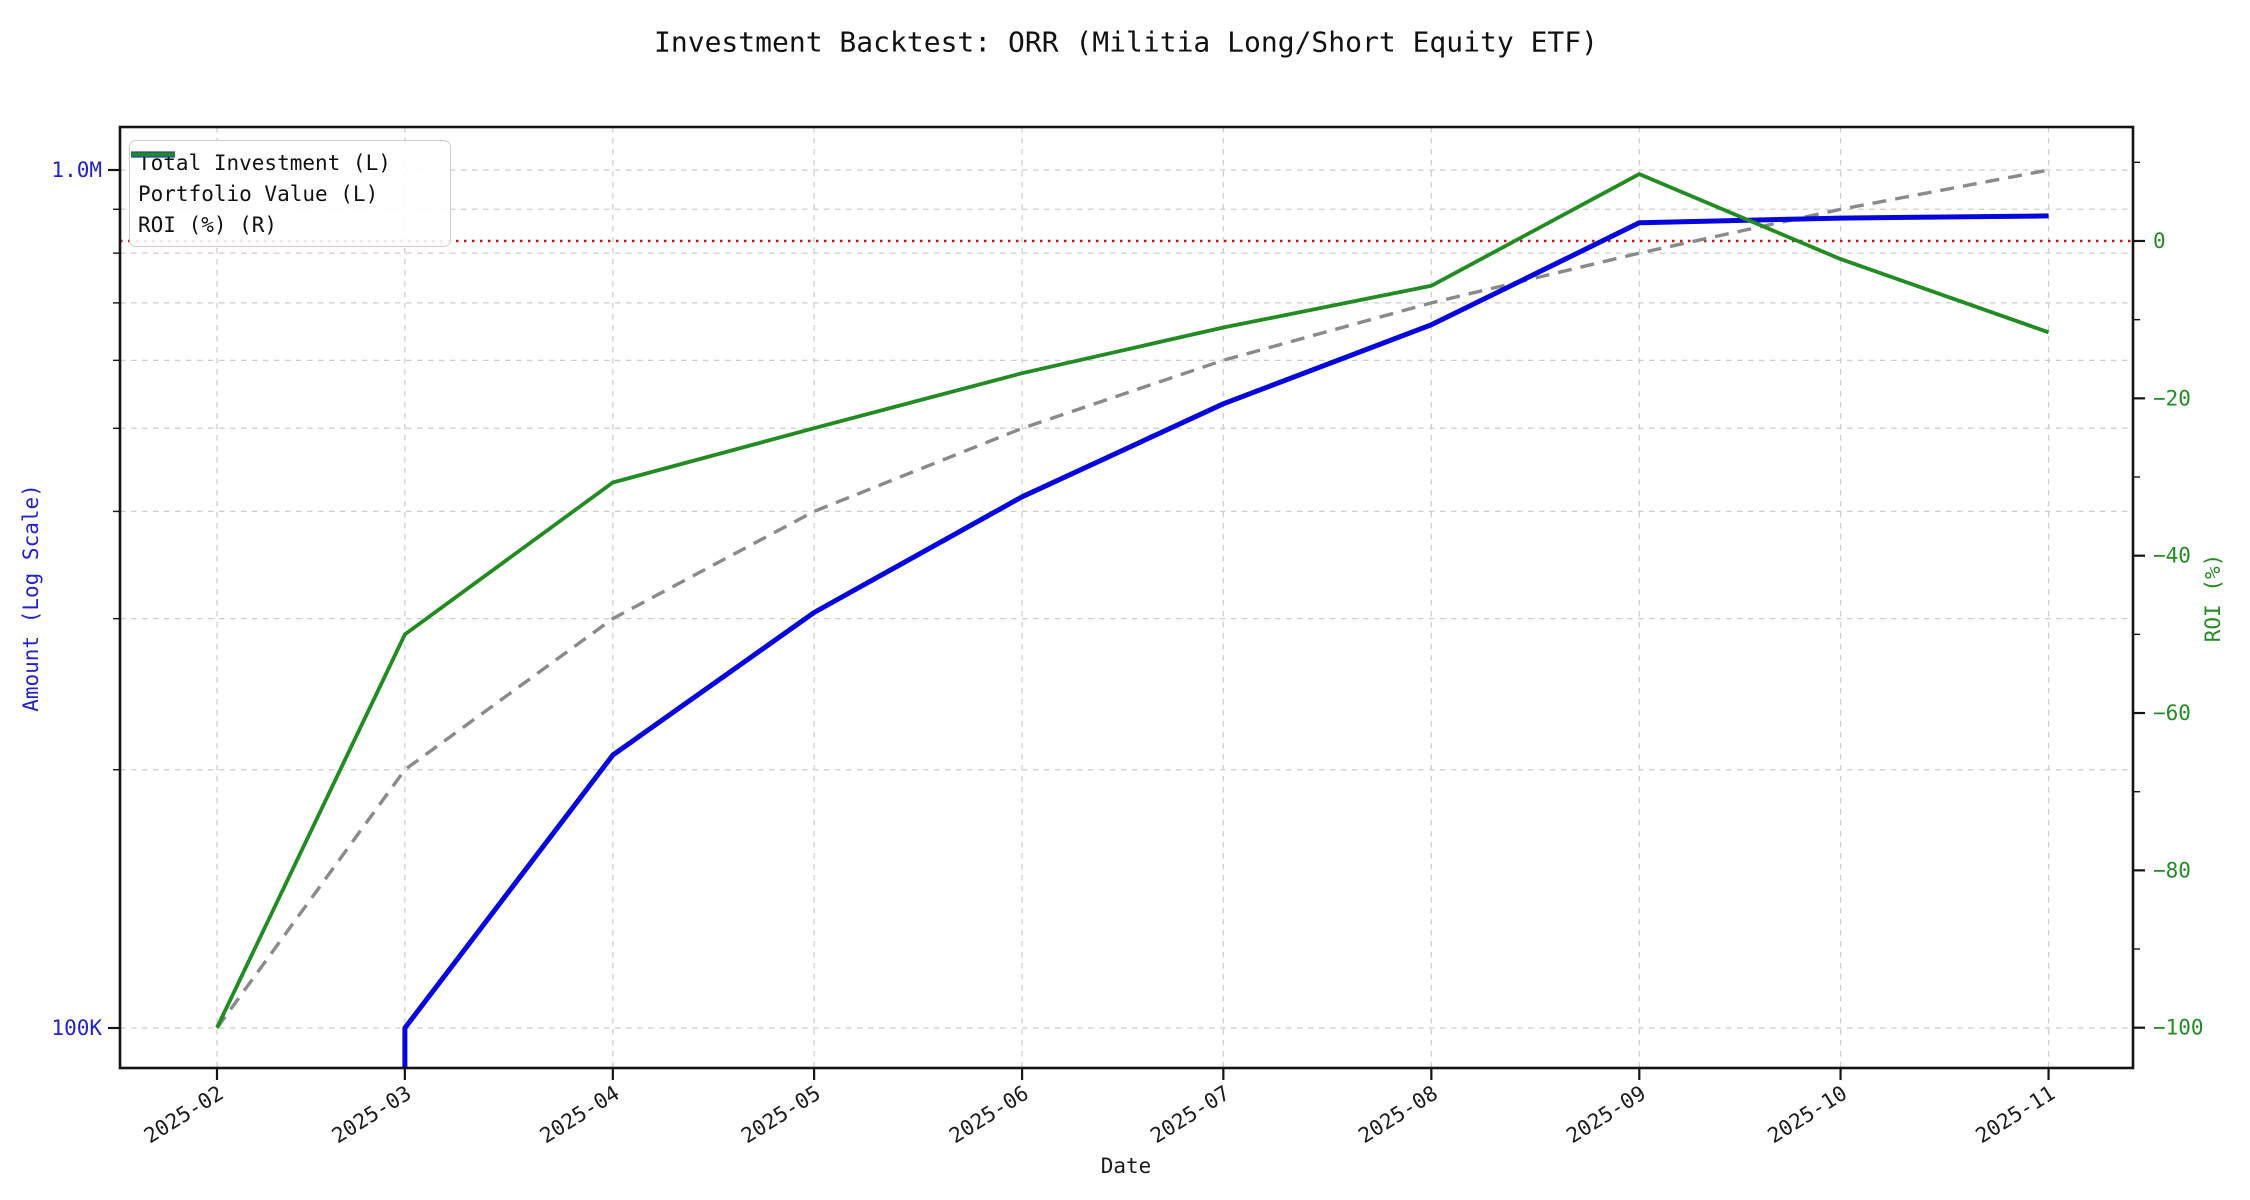 This screenshot has height=1200, width=2250. Describe the element at coordinates (580, 1114) in the screenshot. I see `svg-text: 2025-04` at that location.